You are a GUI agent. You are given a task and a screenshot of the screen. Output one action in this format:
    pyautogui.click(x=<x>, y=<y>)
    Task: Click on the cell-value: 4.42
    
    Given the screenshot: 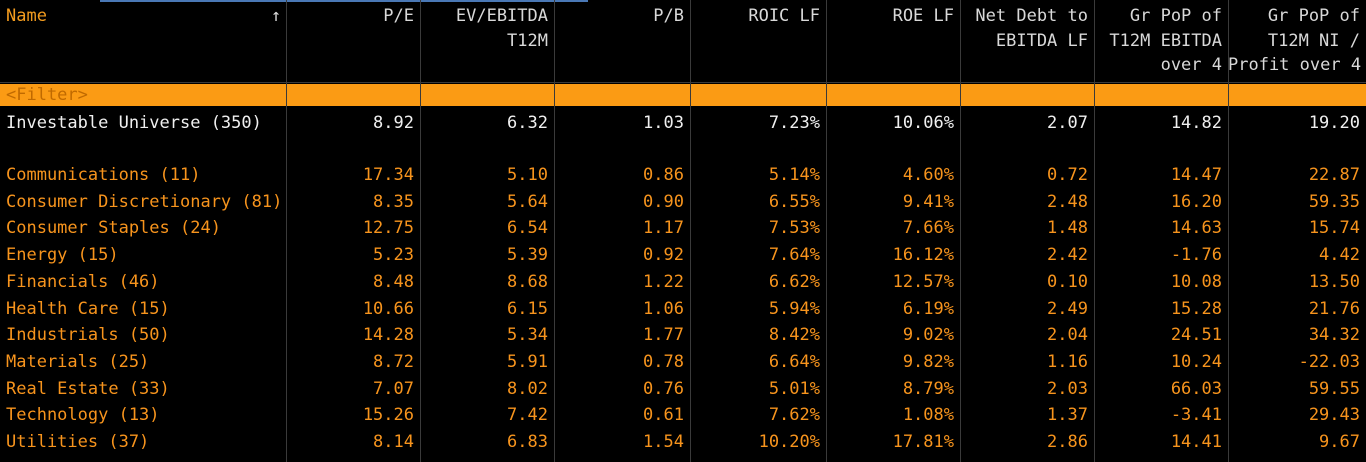 What is the action you would take?
    pyautogui.click(x=1339, y=255)
    